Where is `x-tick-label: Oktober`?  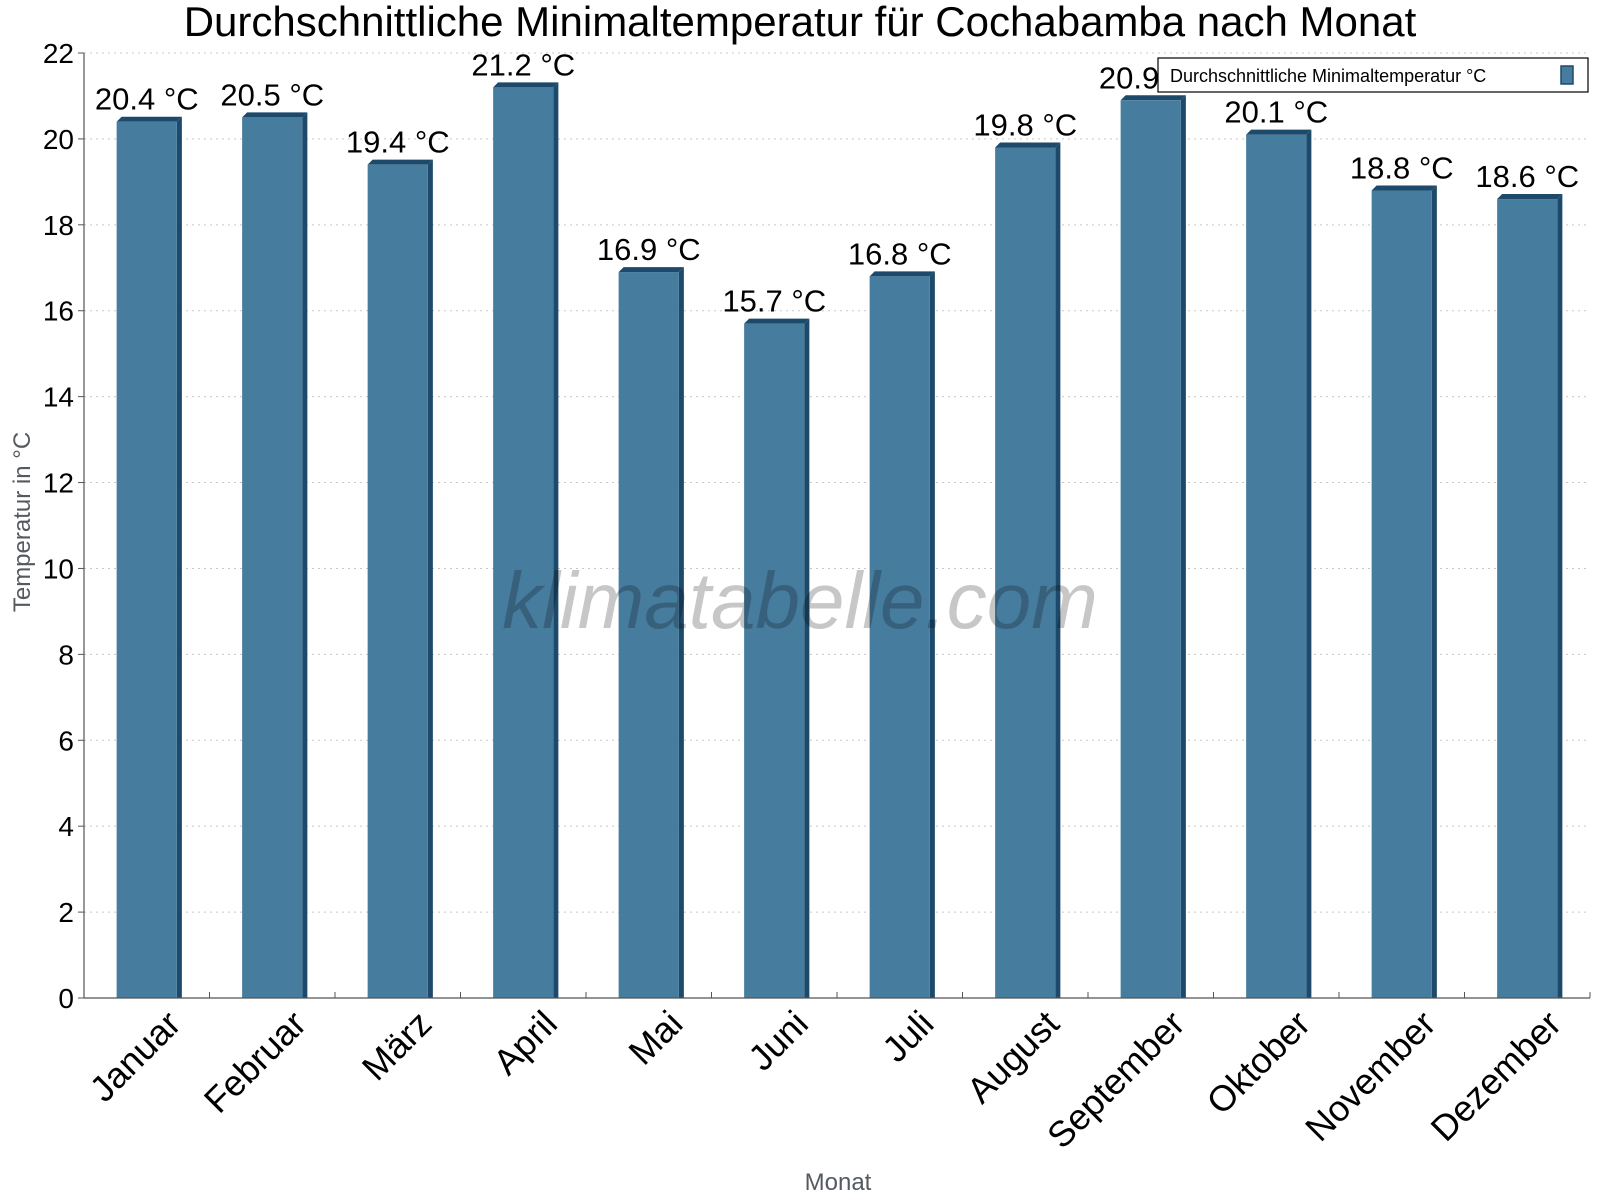 x-tick-label: Oktober is located at coordinates (1258, 1063).